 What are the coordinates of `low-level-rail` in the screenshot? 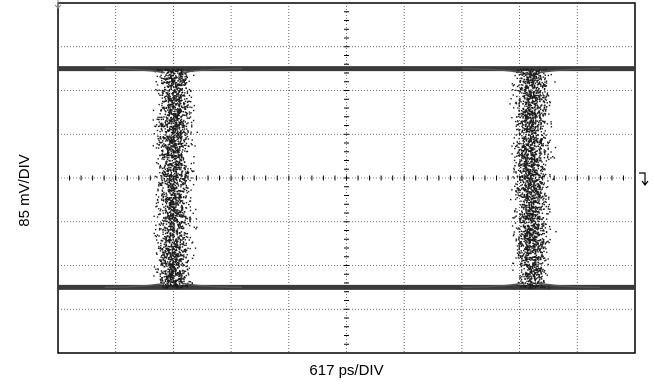 It's located at (346, 287).